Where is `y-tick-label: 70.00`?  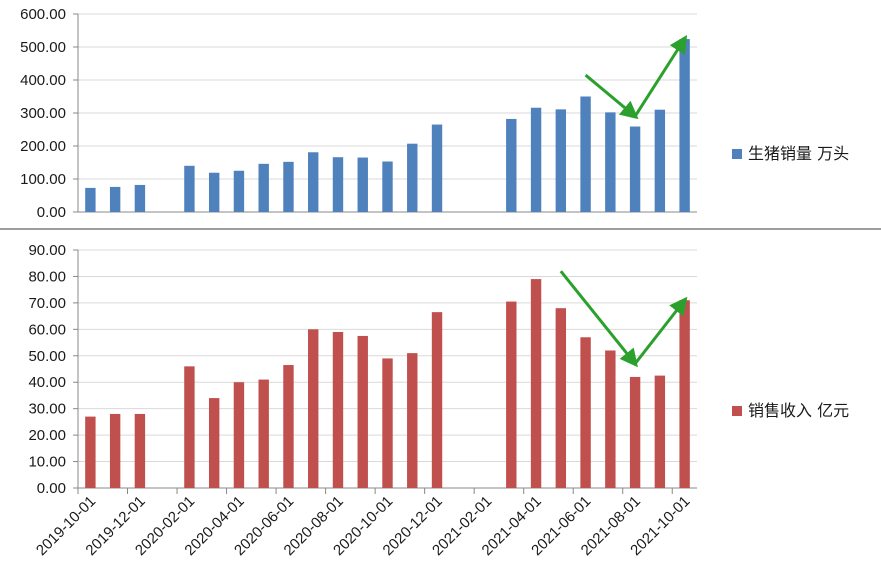
y-tick-label: 70.00 is located at coordinates (47, 303).